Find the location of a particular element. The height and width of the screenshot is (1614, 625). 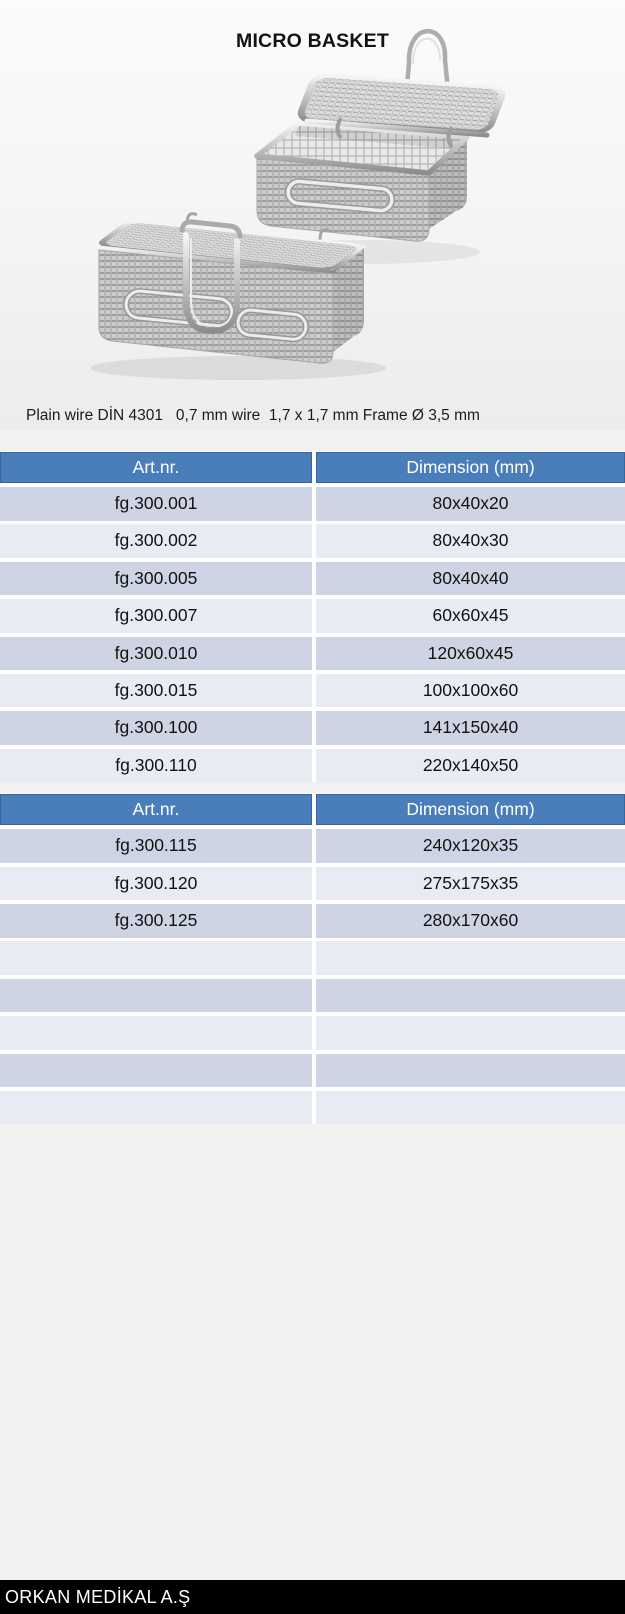

page-title: MICRO BASKET is located at coordinates (312, 41).